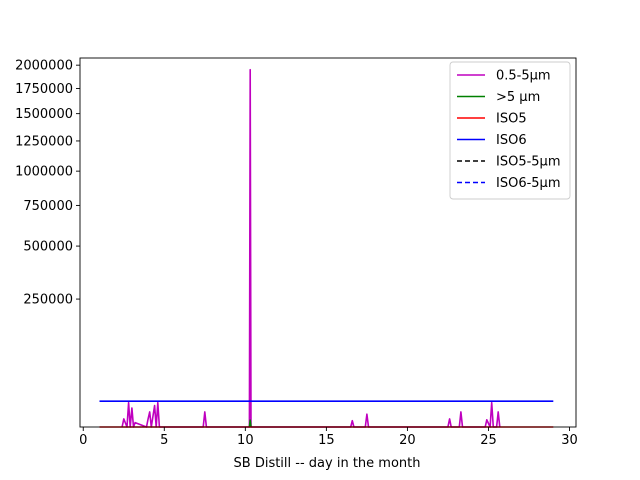  Describe the element at coordinates (327, 463) in the screenshot. I see `x-axis-label: SB Distill -- day in the month` at that location.